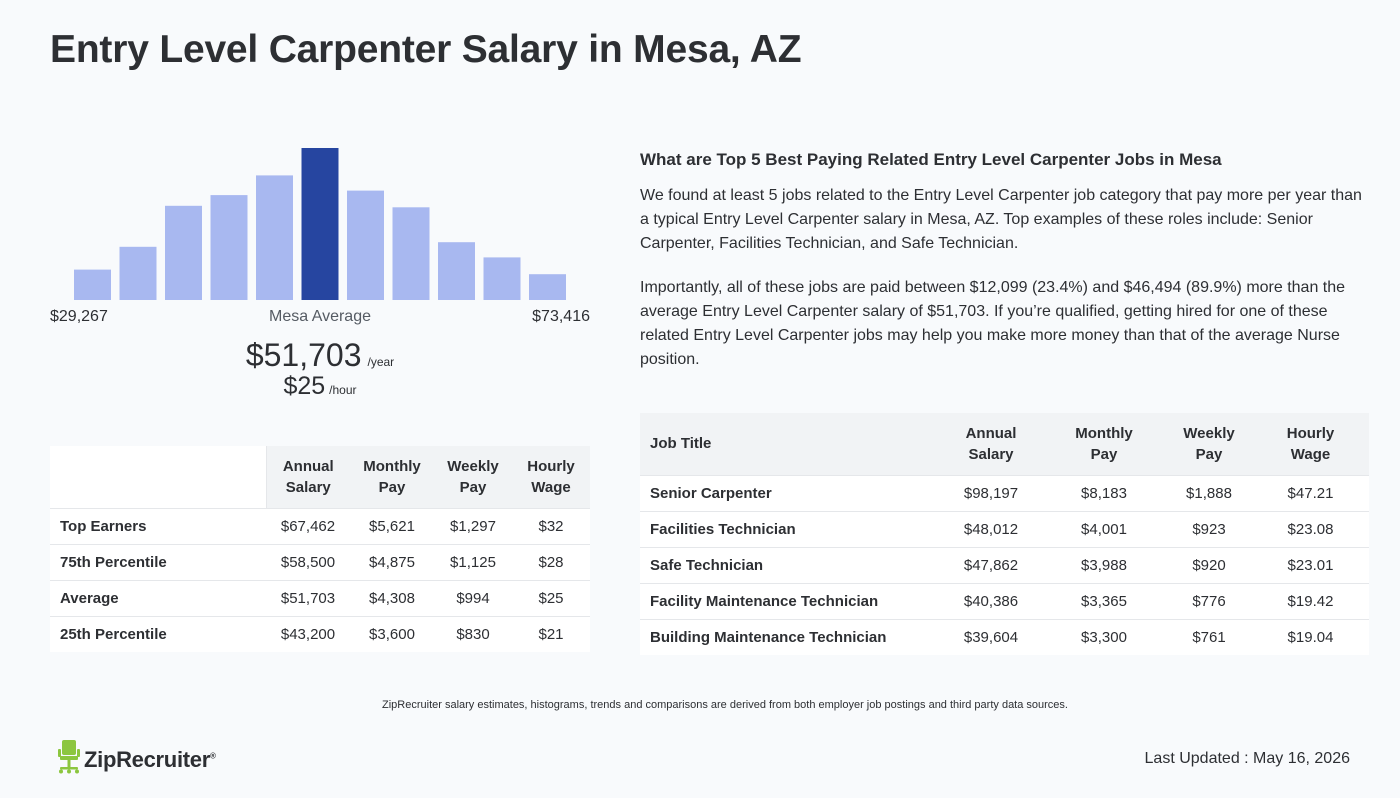  I want to click on average-yearly-unit: /year, so click(381, 362).